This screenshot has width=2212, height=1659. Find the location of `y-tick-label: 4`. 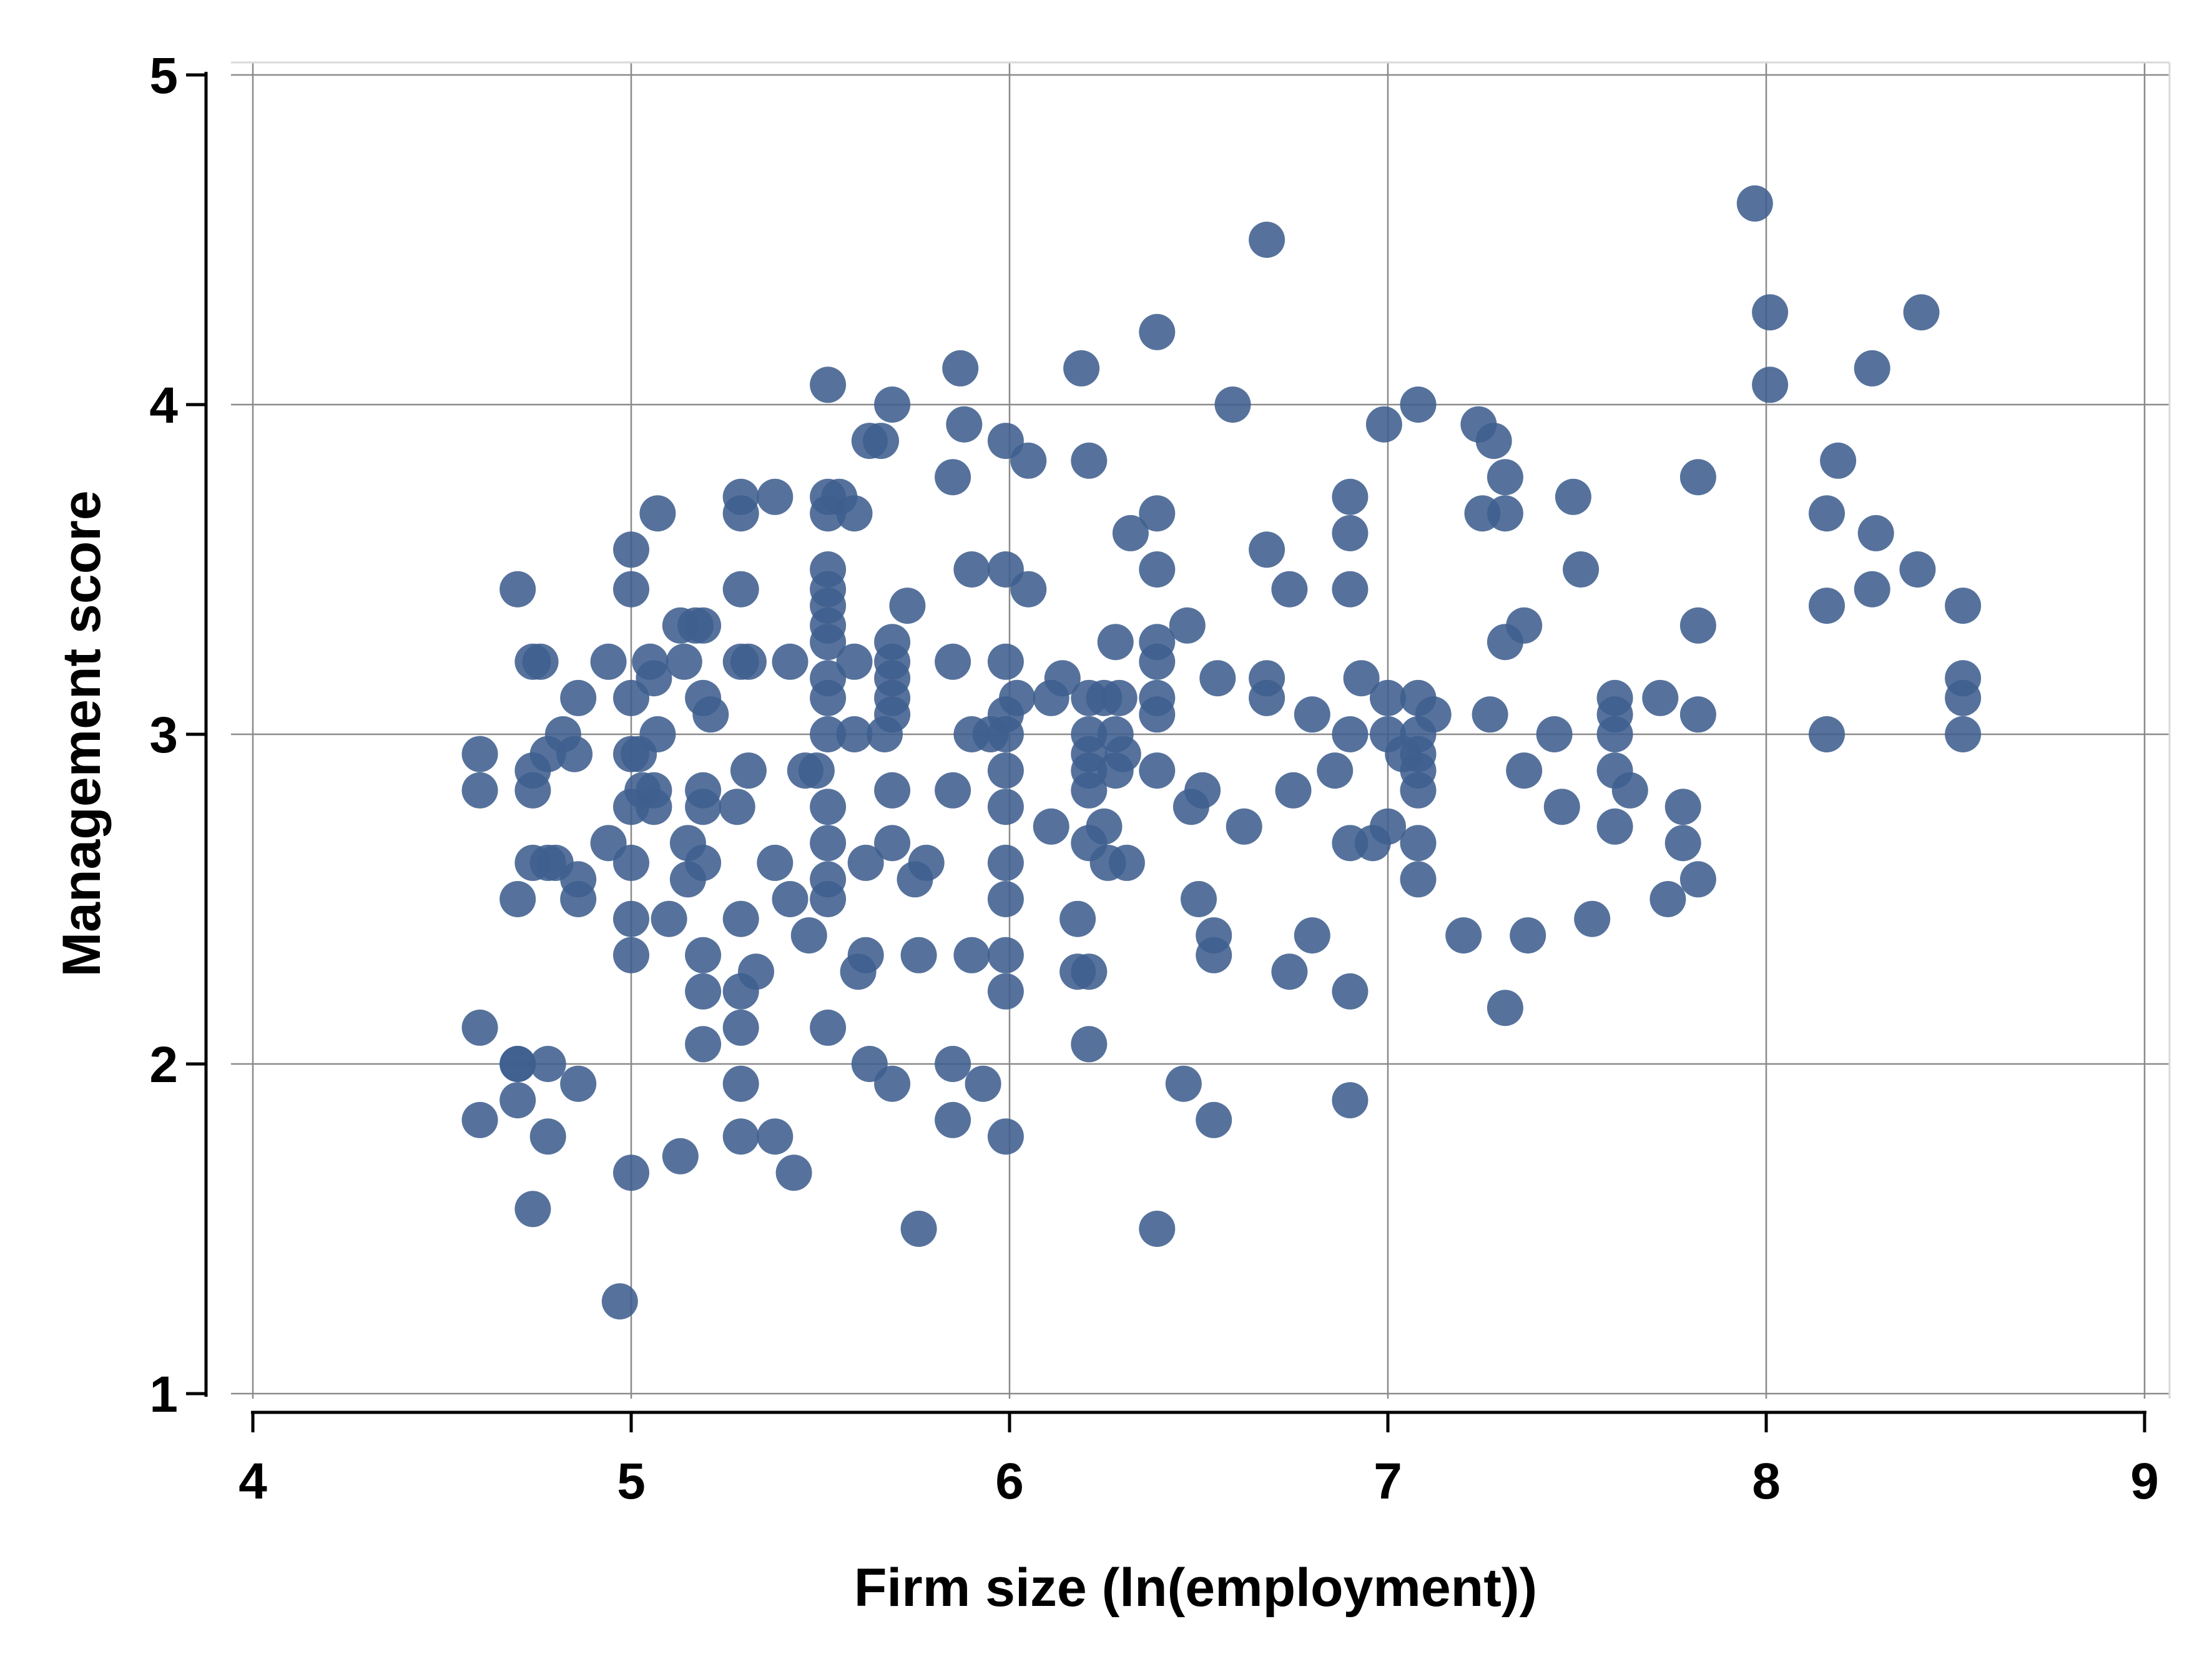

y-tick-label: 4 is located at coordinates (163, 405).